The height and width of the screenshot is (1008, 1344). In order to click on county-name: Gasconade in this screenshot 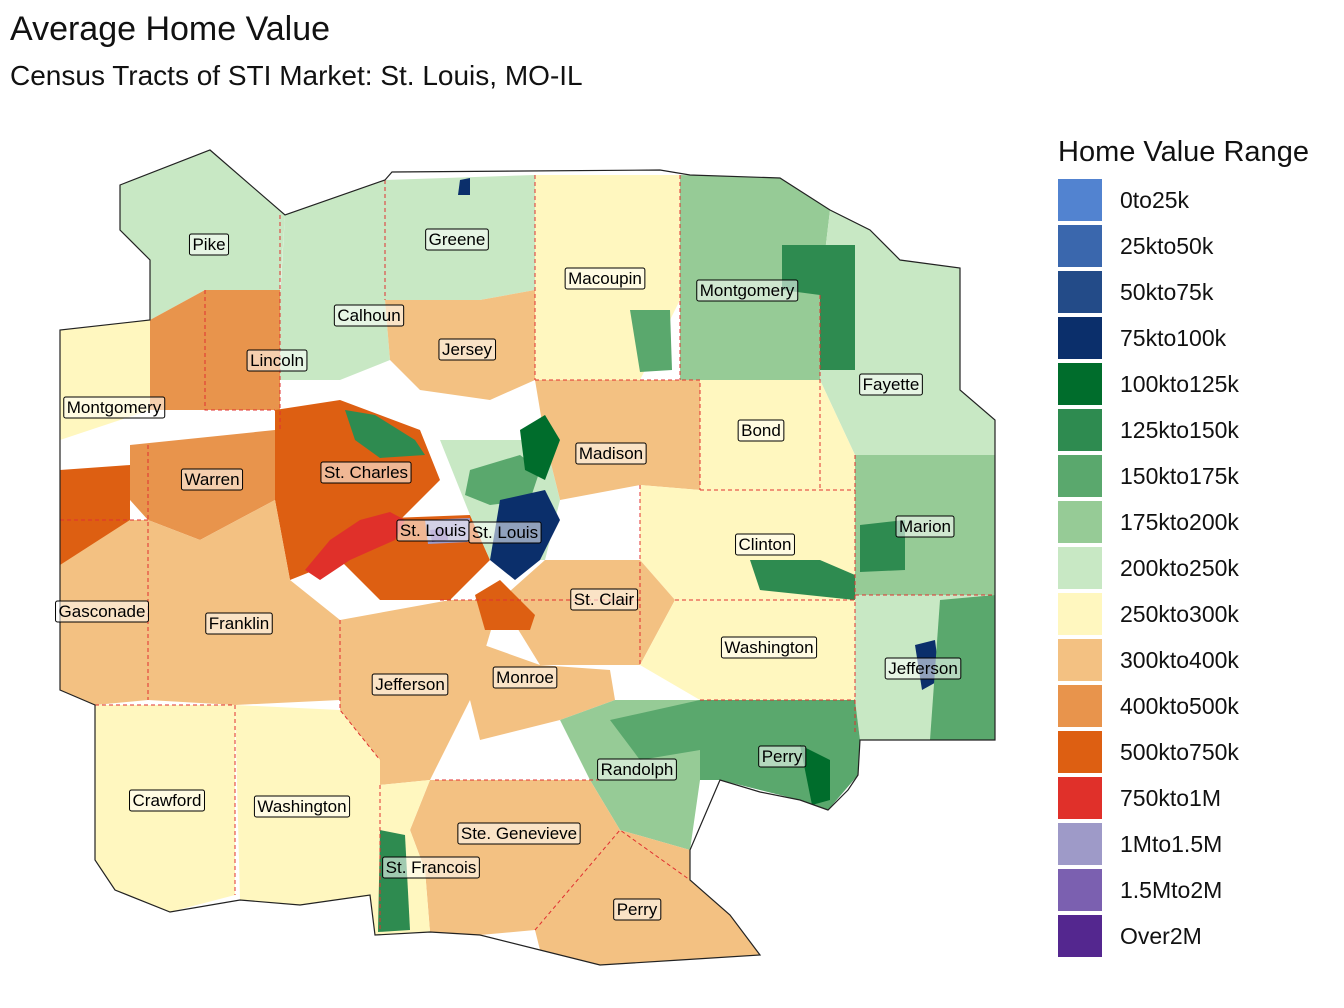, I will do `click(102, 611)`.